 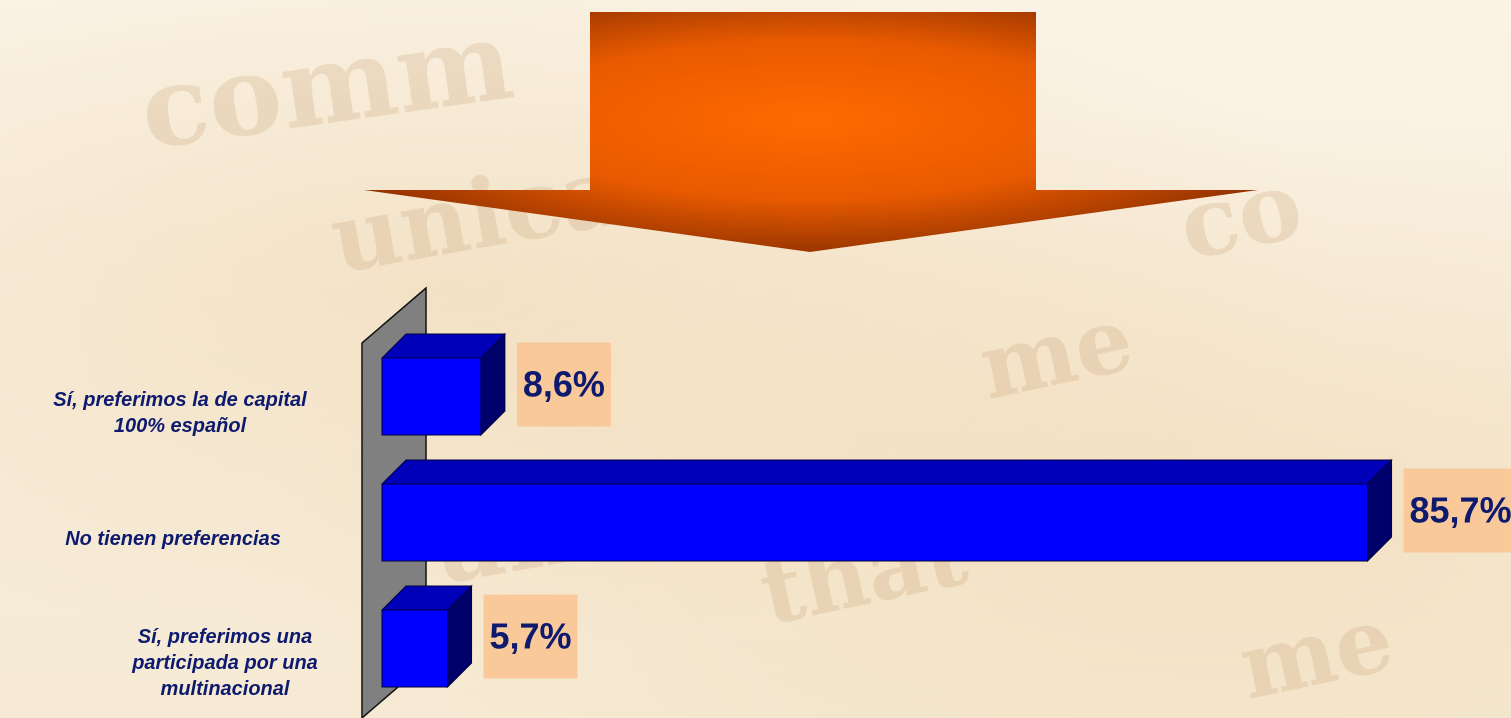 What do you see at coordinates (1460, 510) in the screenshot?
I see `value-label: 85,7%` at bounding box center [1460, 510].